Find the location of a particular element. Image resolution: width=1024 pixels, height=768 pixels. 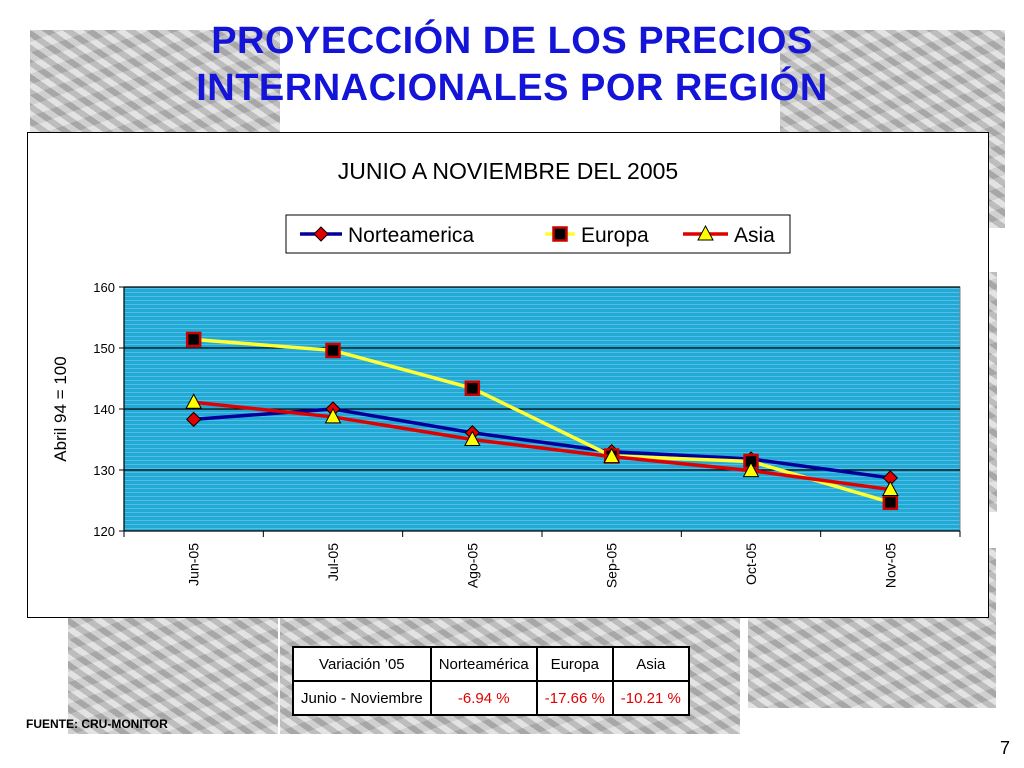

table-header-cell: Norteamérica is located at coordinates (483, 664).